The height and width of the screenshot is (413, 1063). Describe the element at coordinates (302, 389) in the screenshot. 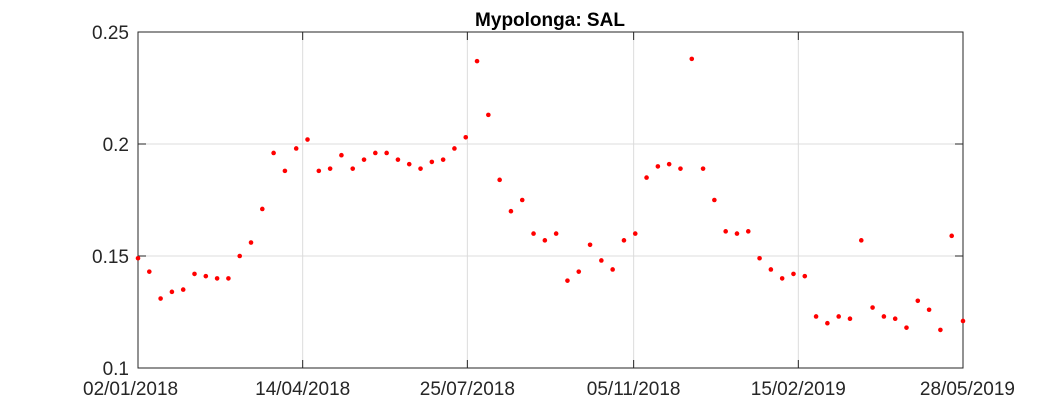

I see `x-tick-label: 14/04/2018` at that location.